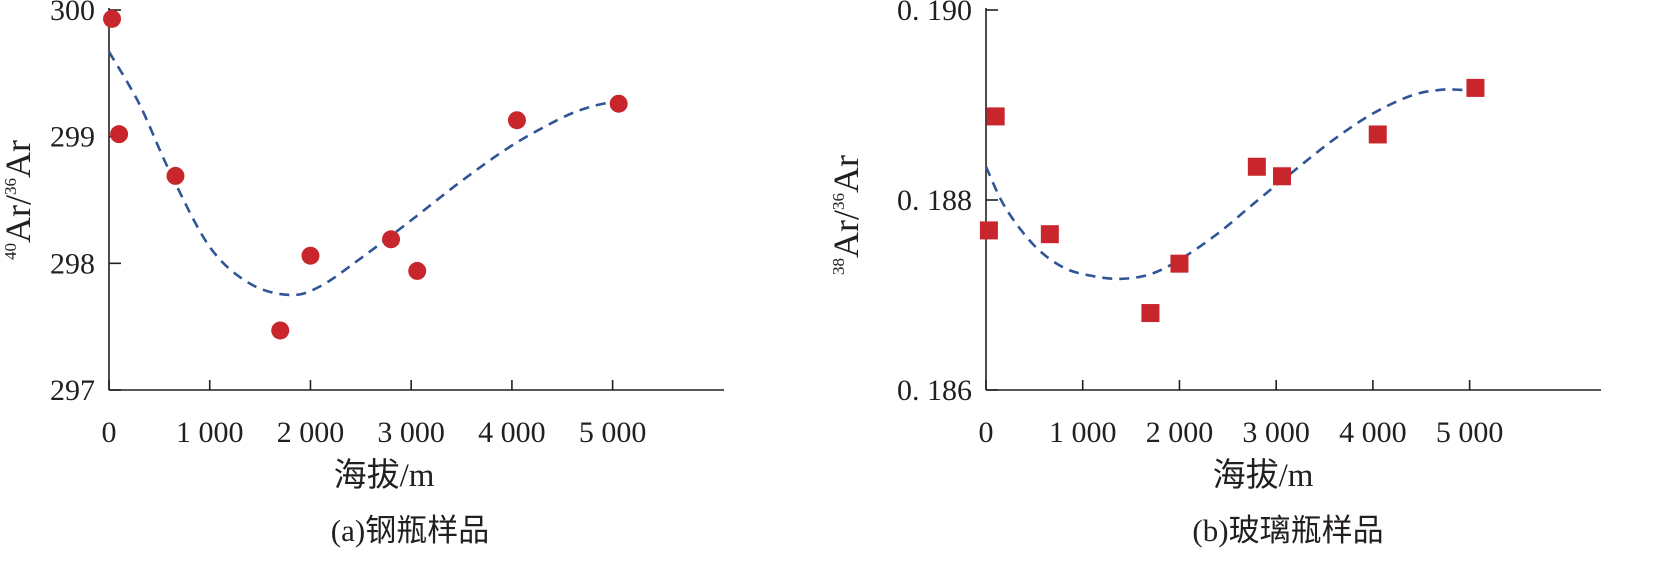  Describe the element at coordinates (72, 263) in the screenshot. I see `y-tick-label: 298` at that location.